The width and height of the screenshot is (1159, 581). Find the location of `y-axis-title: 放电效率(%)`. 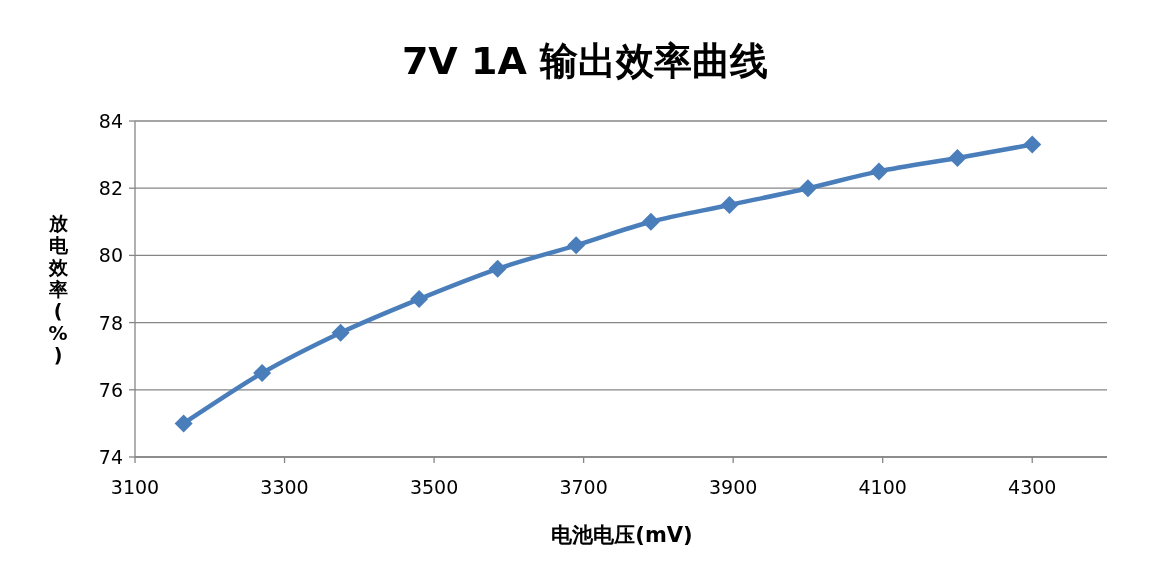

y-axis-title: 放电效率(%) is located at coordinates (58, 289).